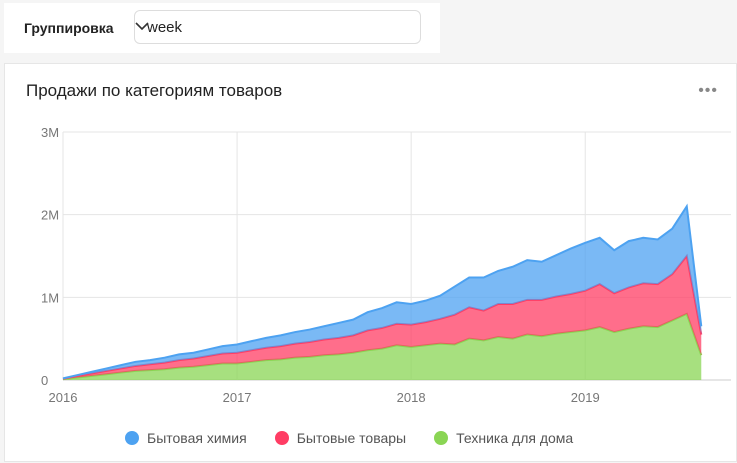  What do you see at coordinates (69, 28) in the screenshot?
I see `grouping-label: Группировка` at bounding box center [69, 28].